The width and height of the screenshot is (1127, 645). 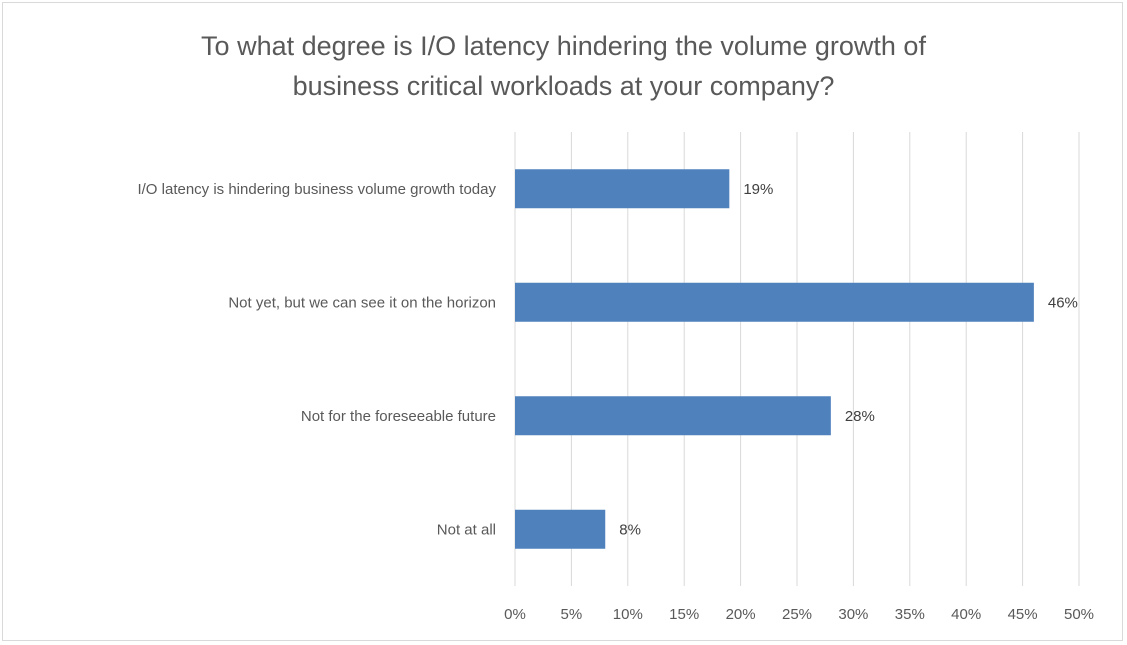 I want to click on data-label: 8%, so click(x=630, y=529).